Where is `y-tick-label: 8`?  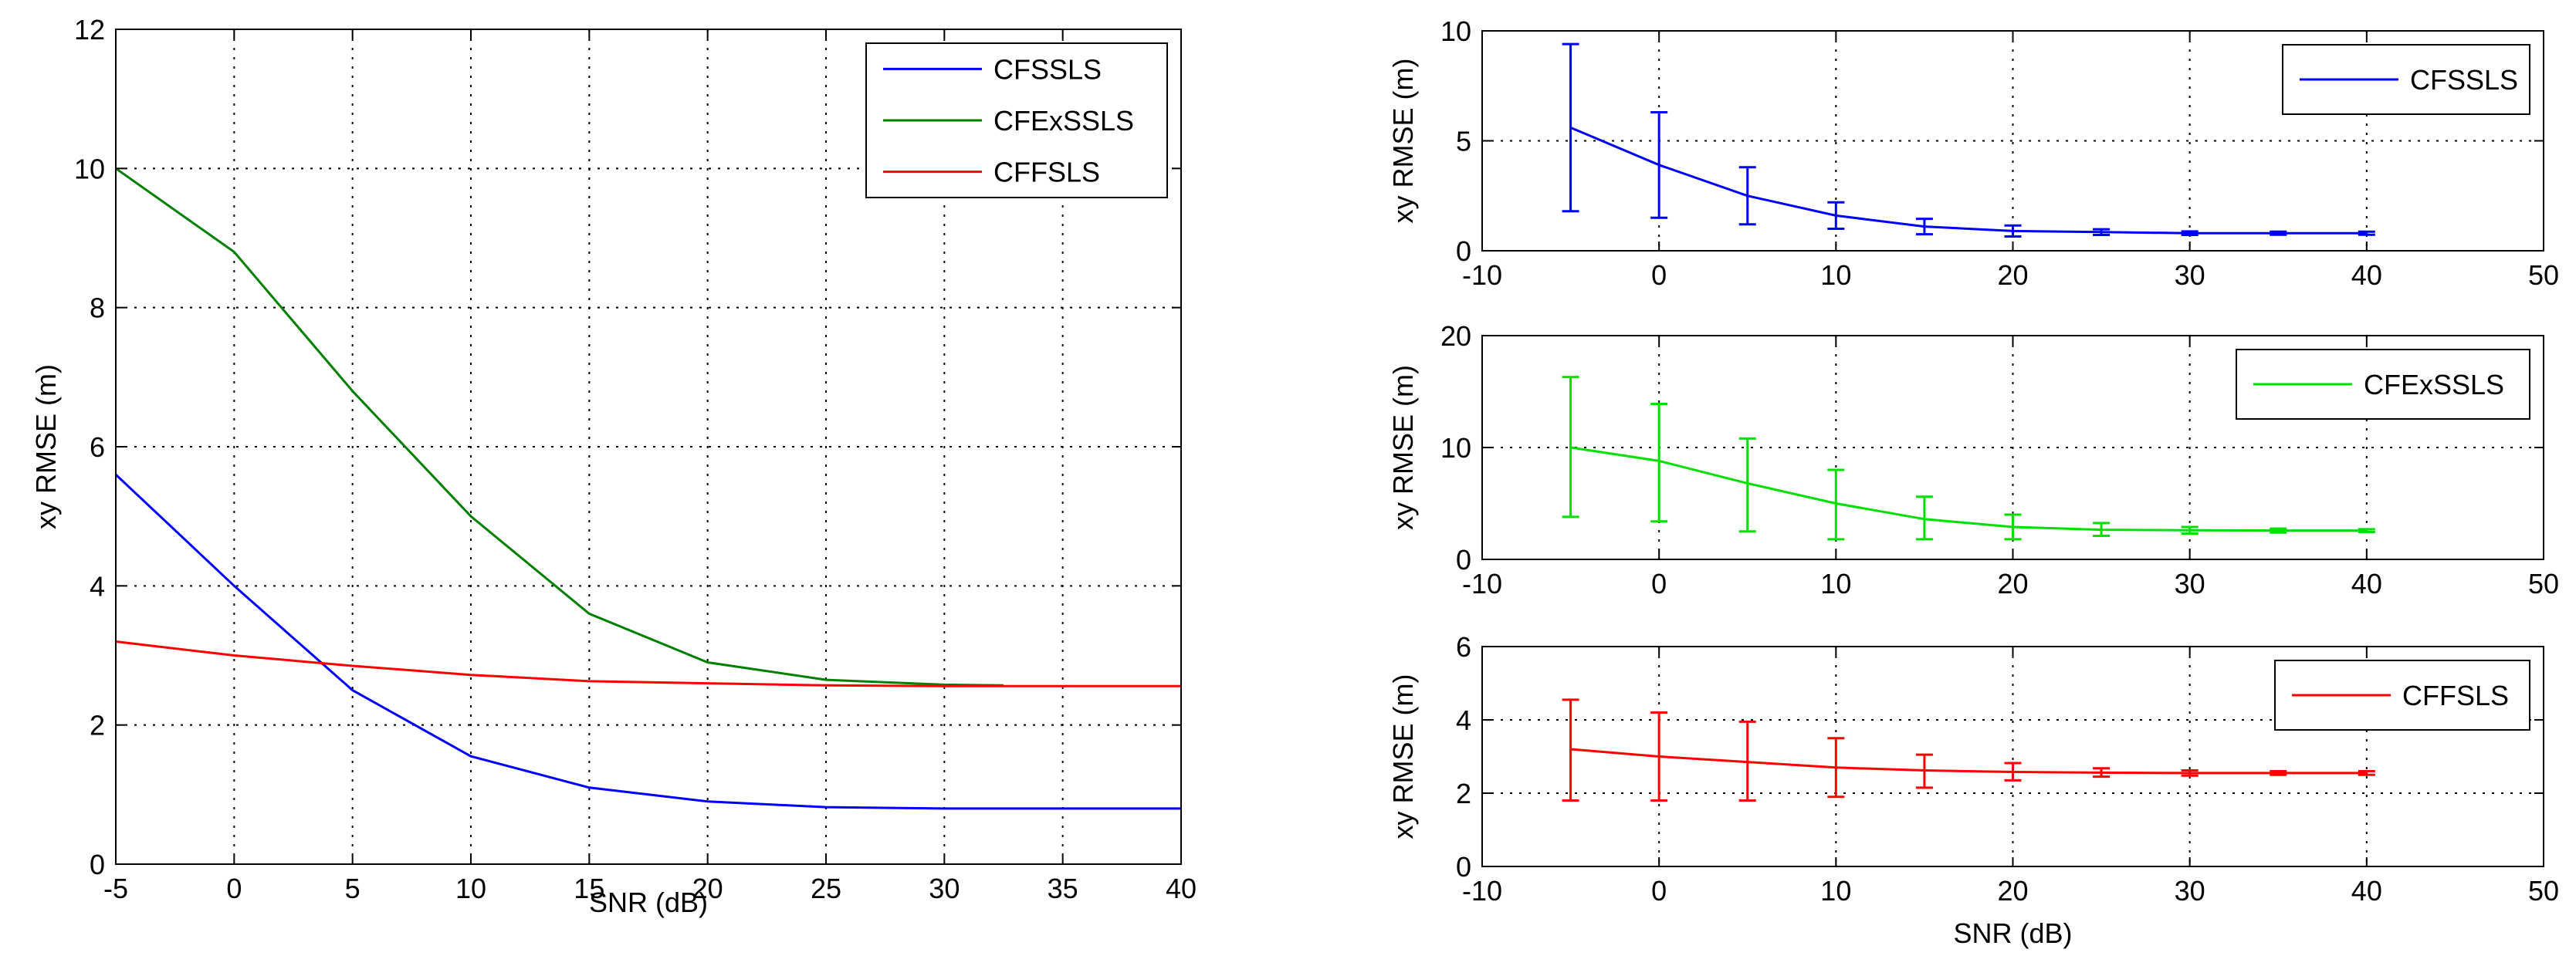 y-tick-label: 8 is located at coordinates (98, 308).